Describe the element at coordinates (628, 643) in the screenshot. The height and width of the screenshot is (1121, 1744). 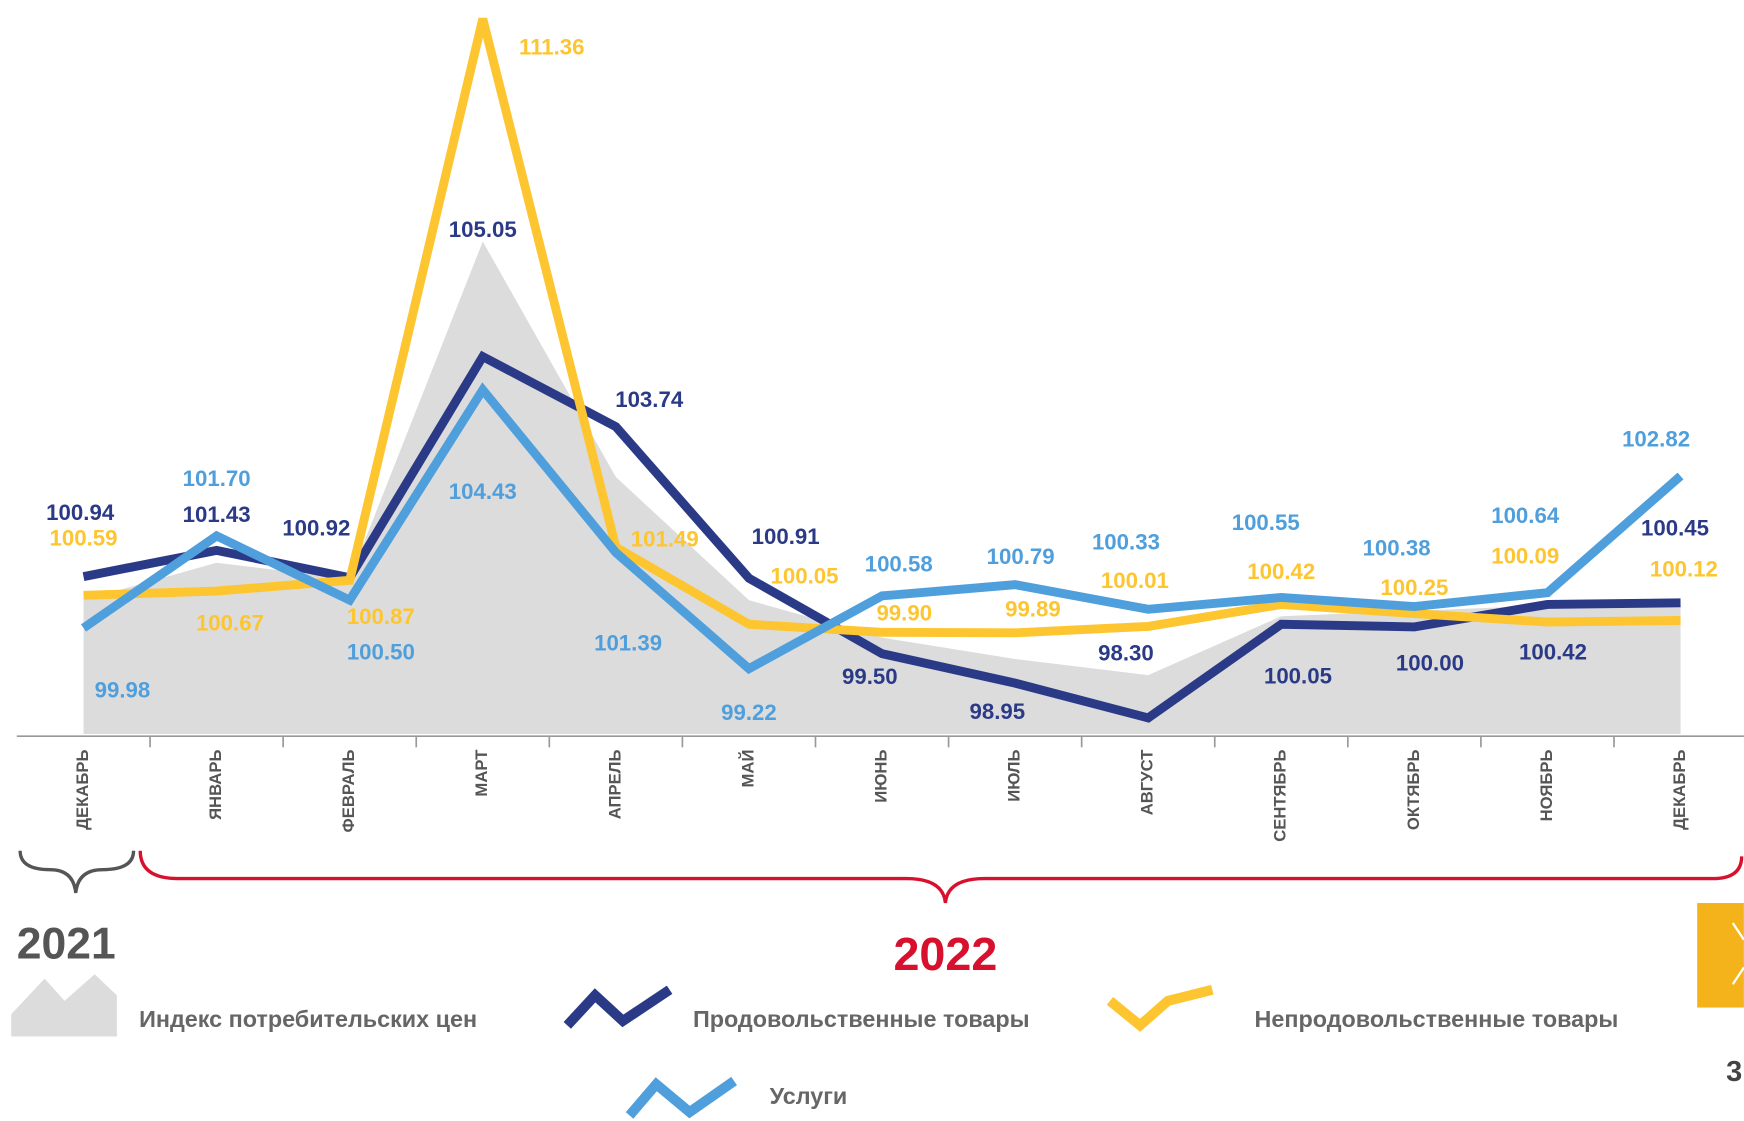
I see `value-label: 101.39` at that location.